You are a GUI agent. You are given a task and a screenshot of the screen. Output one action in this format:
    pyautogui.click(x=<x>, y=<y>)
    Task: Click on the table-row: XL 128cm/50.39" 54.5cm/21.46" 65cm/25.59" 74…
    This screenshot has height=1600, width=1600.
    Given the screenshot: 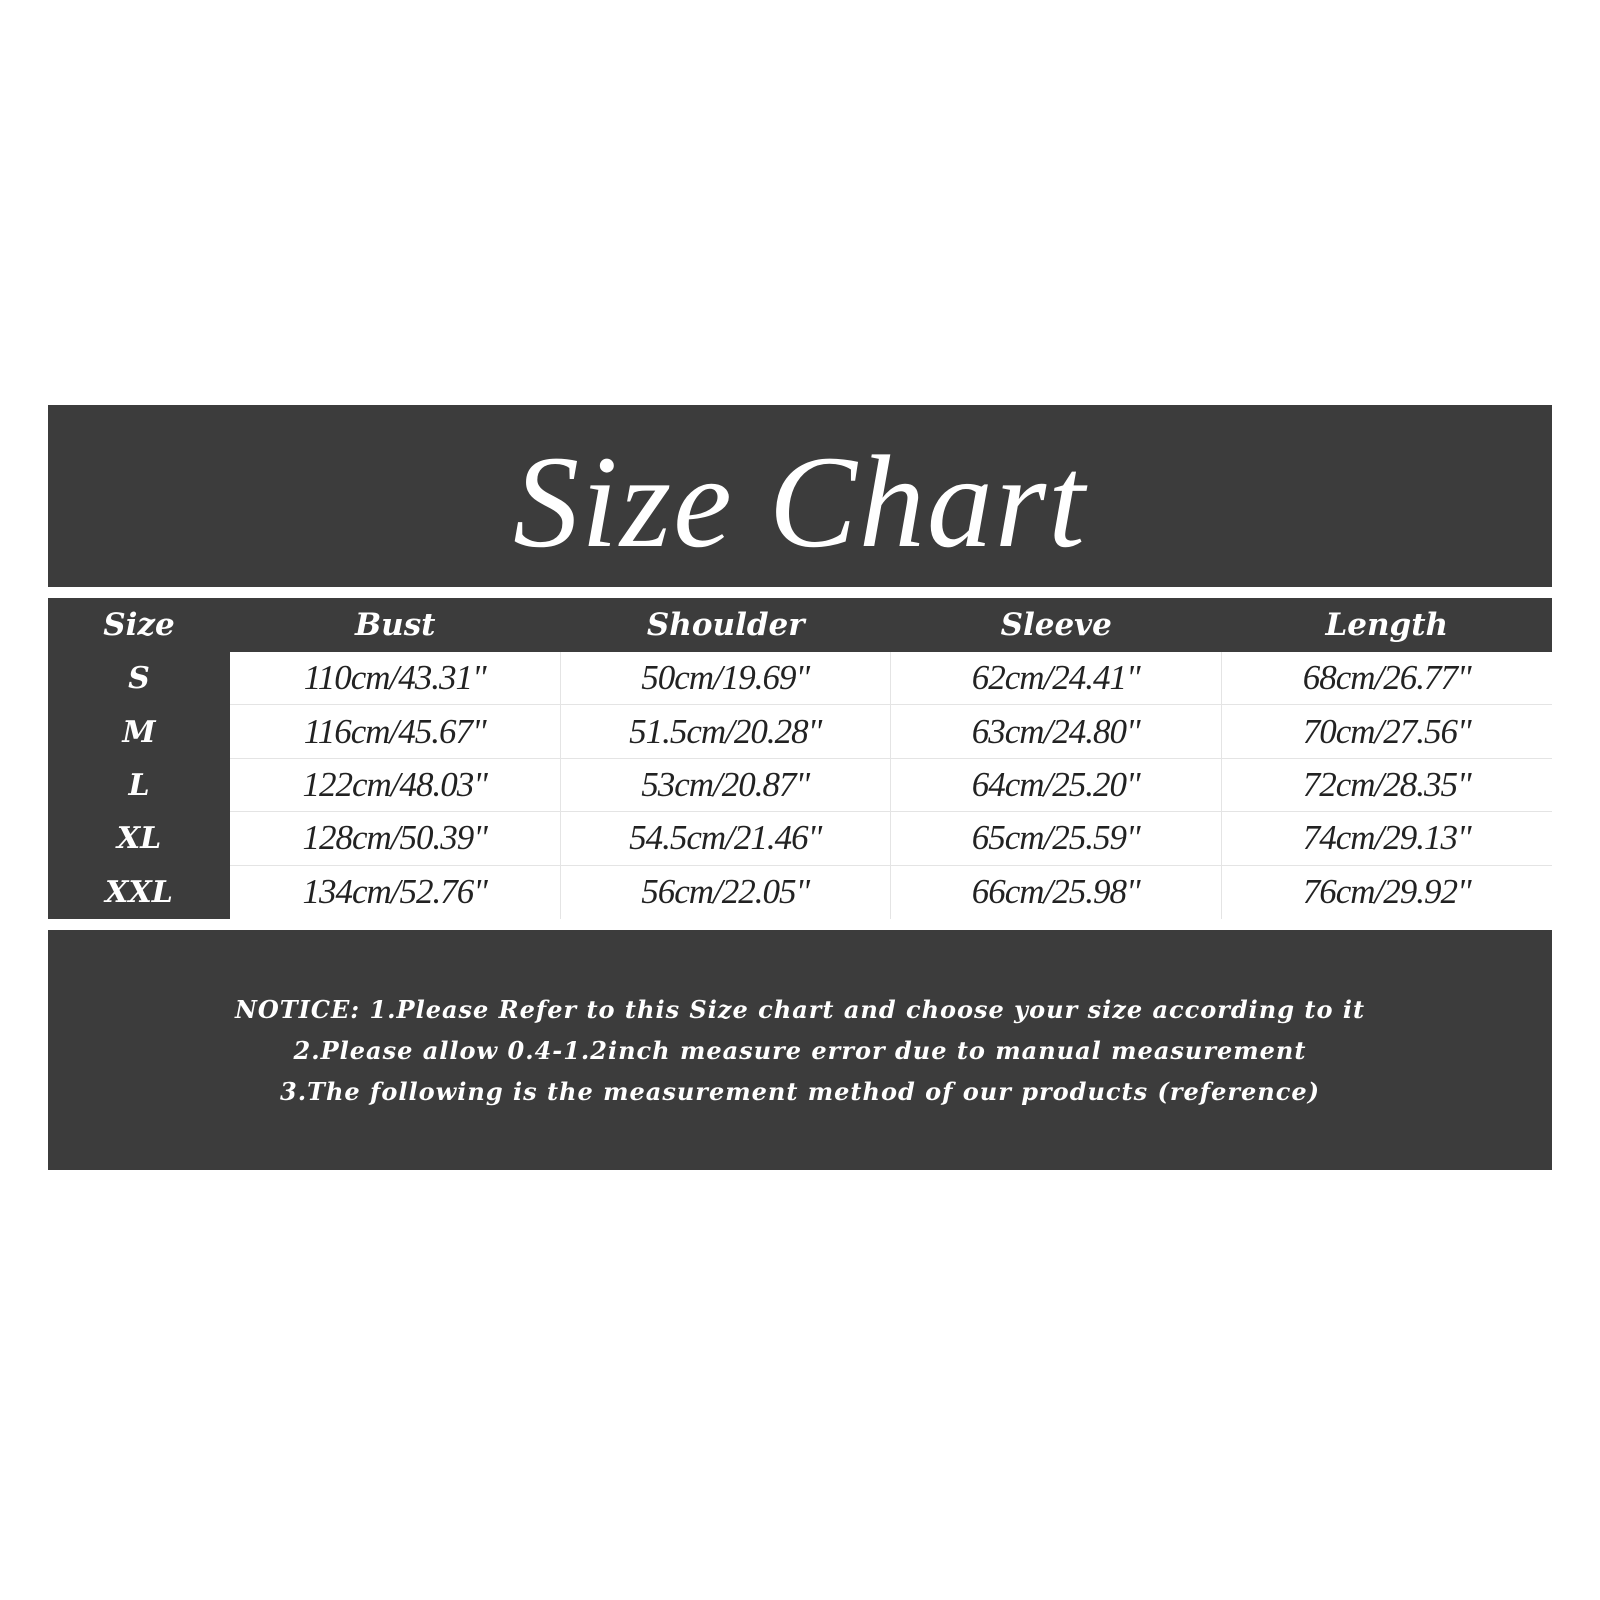 What is the action you would take?
    pyautogui.click(x=800, y=839)
    